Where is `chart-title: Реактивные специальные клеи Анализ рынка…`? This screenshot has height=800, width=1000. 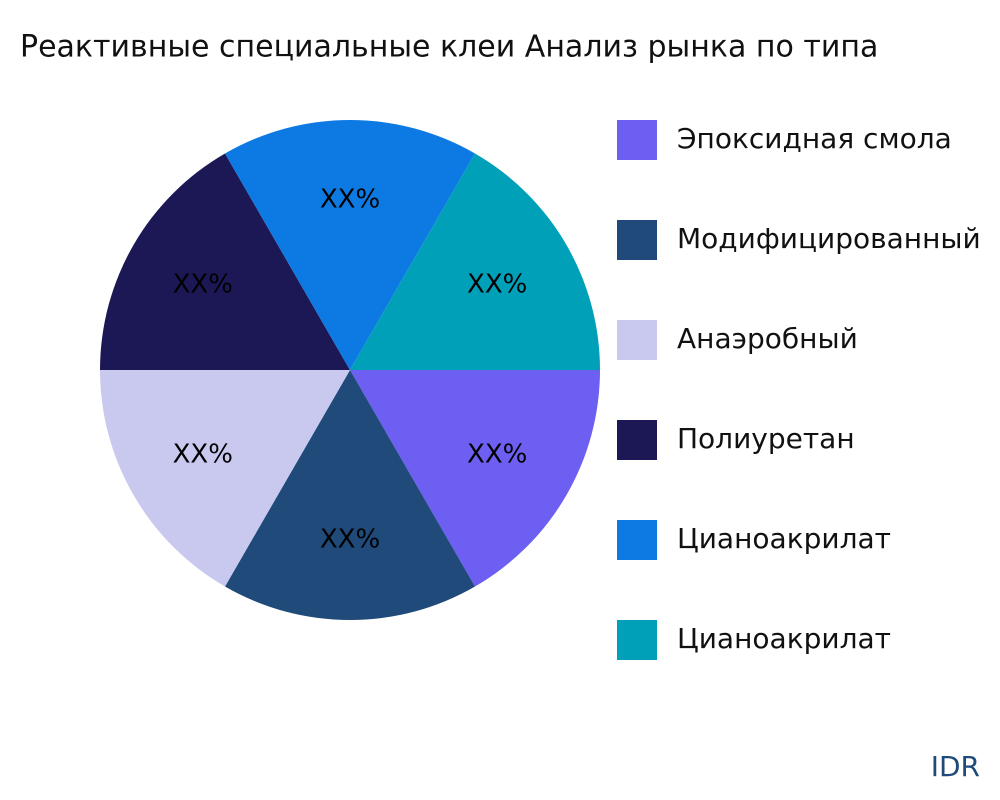 chart-title: Реактивные специальные клеи Анализ рынка… is located at coordinates (449, 47).